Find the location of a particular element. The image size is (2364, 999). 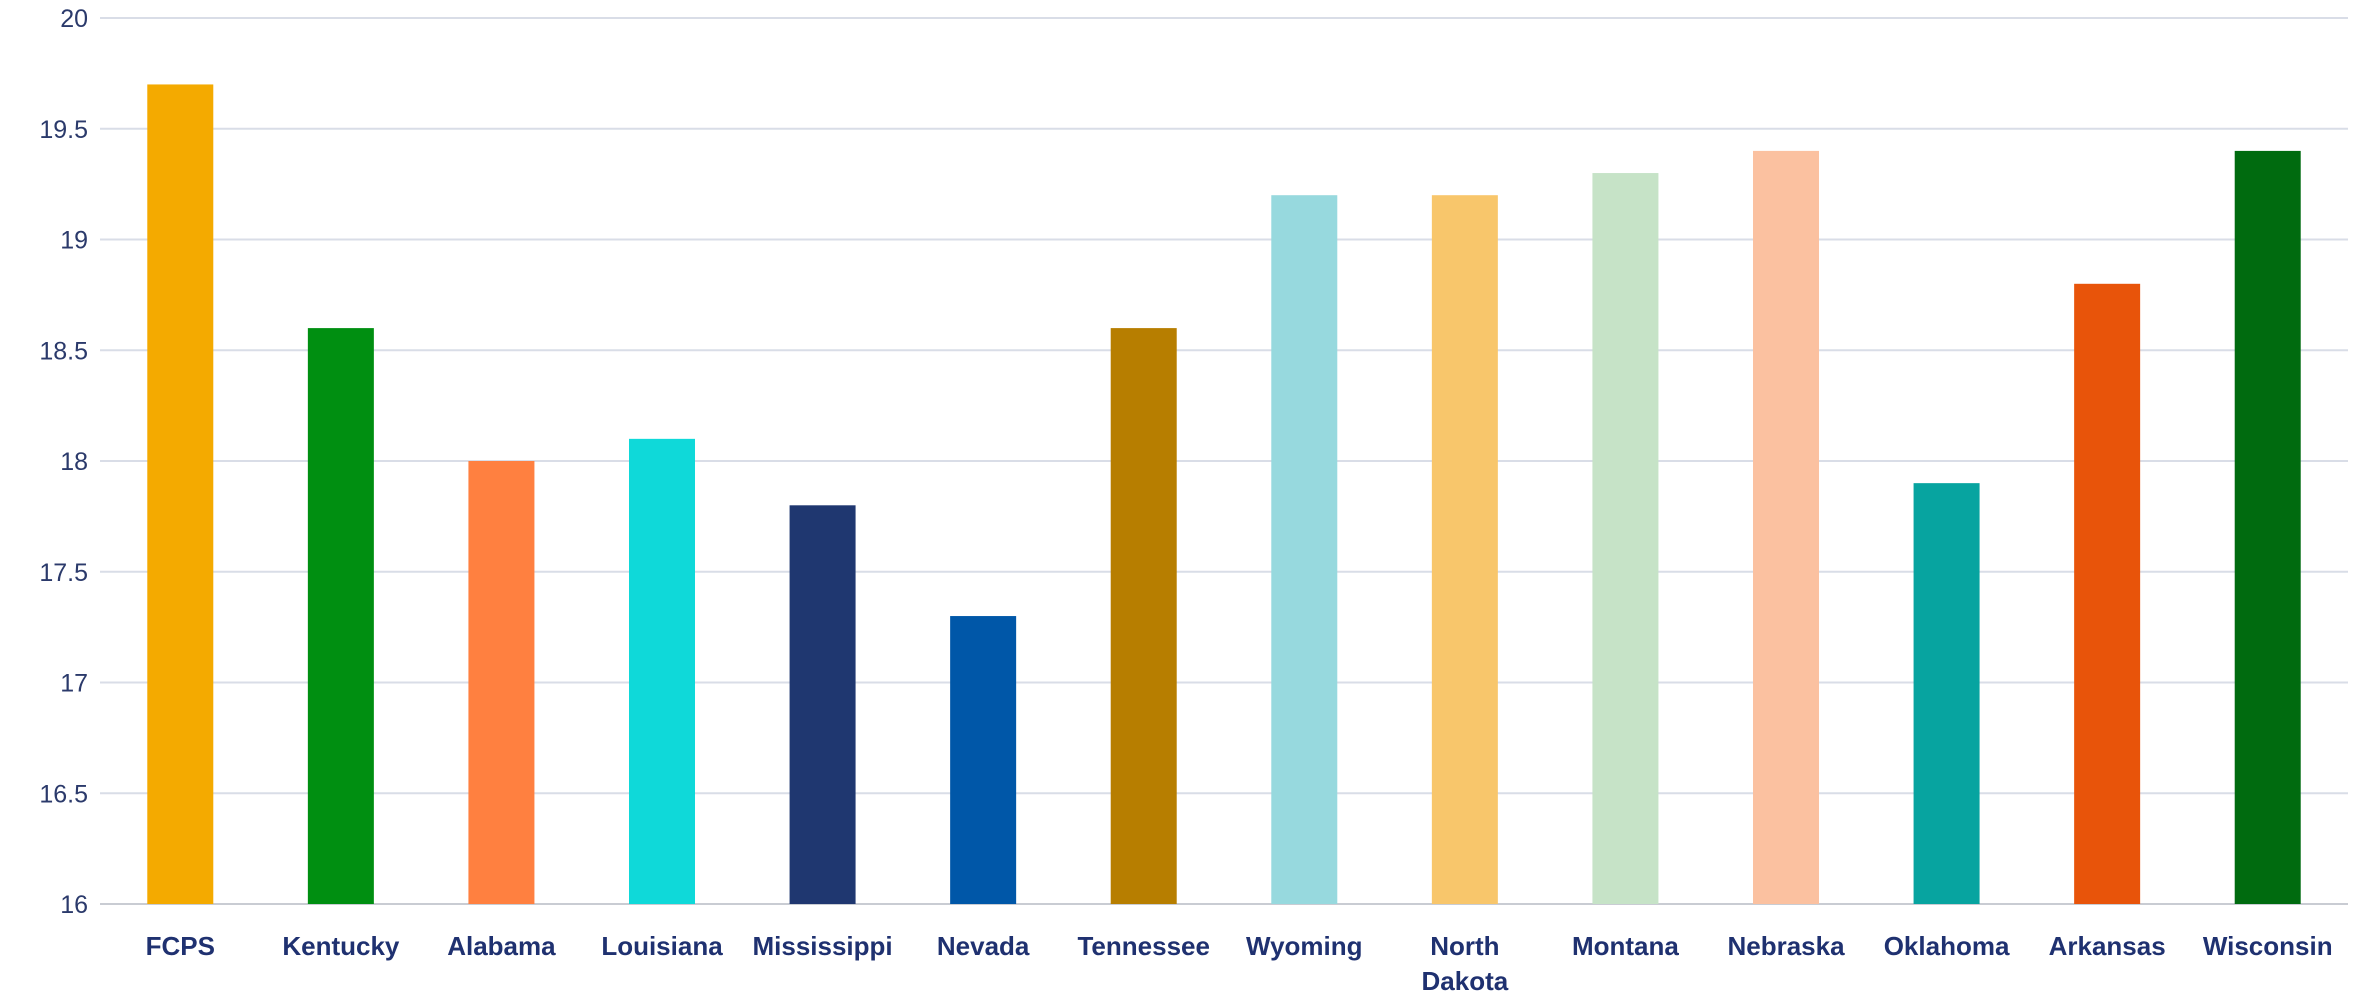

x-category-label-line: Arkansas is located at coordinates (2107, 946).